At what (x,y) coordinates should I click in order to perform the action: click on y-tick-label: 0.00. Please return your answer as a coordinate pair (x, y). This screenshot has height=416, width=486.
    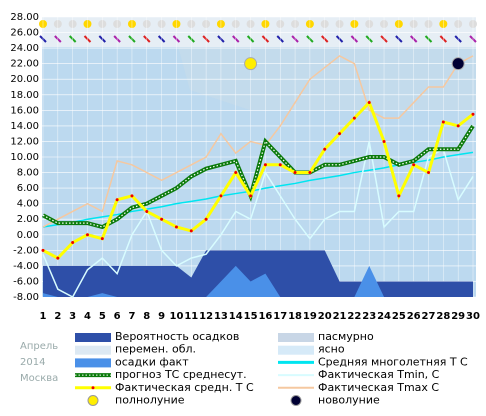
    Looking at the image, I should click on (28, 235).